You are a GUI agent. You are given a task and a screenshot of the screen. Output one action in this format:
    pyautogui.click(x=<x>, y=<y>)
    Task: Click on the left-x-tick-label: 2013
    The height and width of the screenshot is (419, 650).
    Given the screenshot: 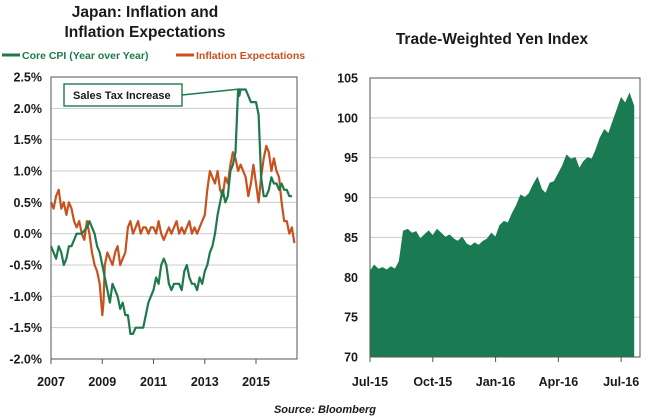 What is the action you would take?
    pyautogui.click(x=205, y=382)
    